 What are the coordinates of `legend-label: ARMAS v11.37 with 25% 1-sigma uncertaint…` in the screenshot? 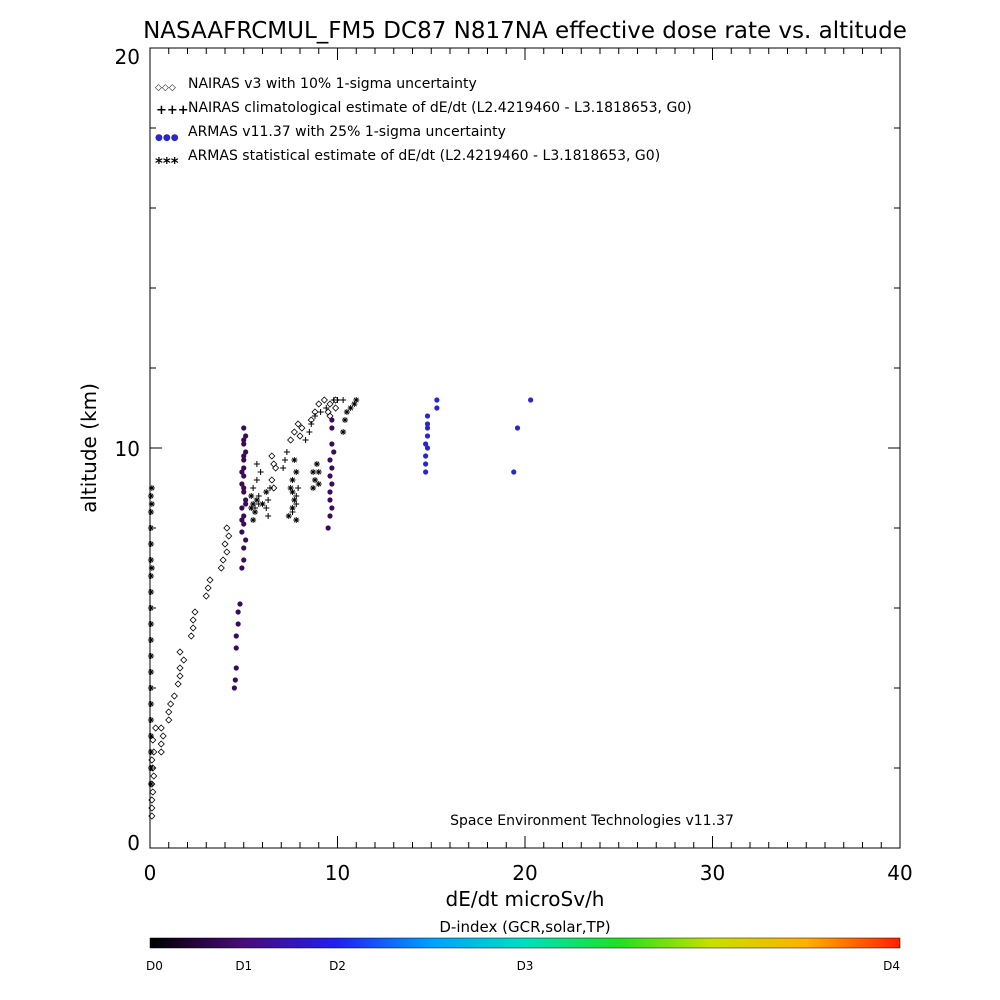 It's located at (347, 132).